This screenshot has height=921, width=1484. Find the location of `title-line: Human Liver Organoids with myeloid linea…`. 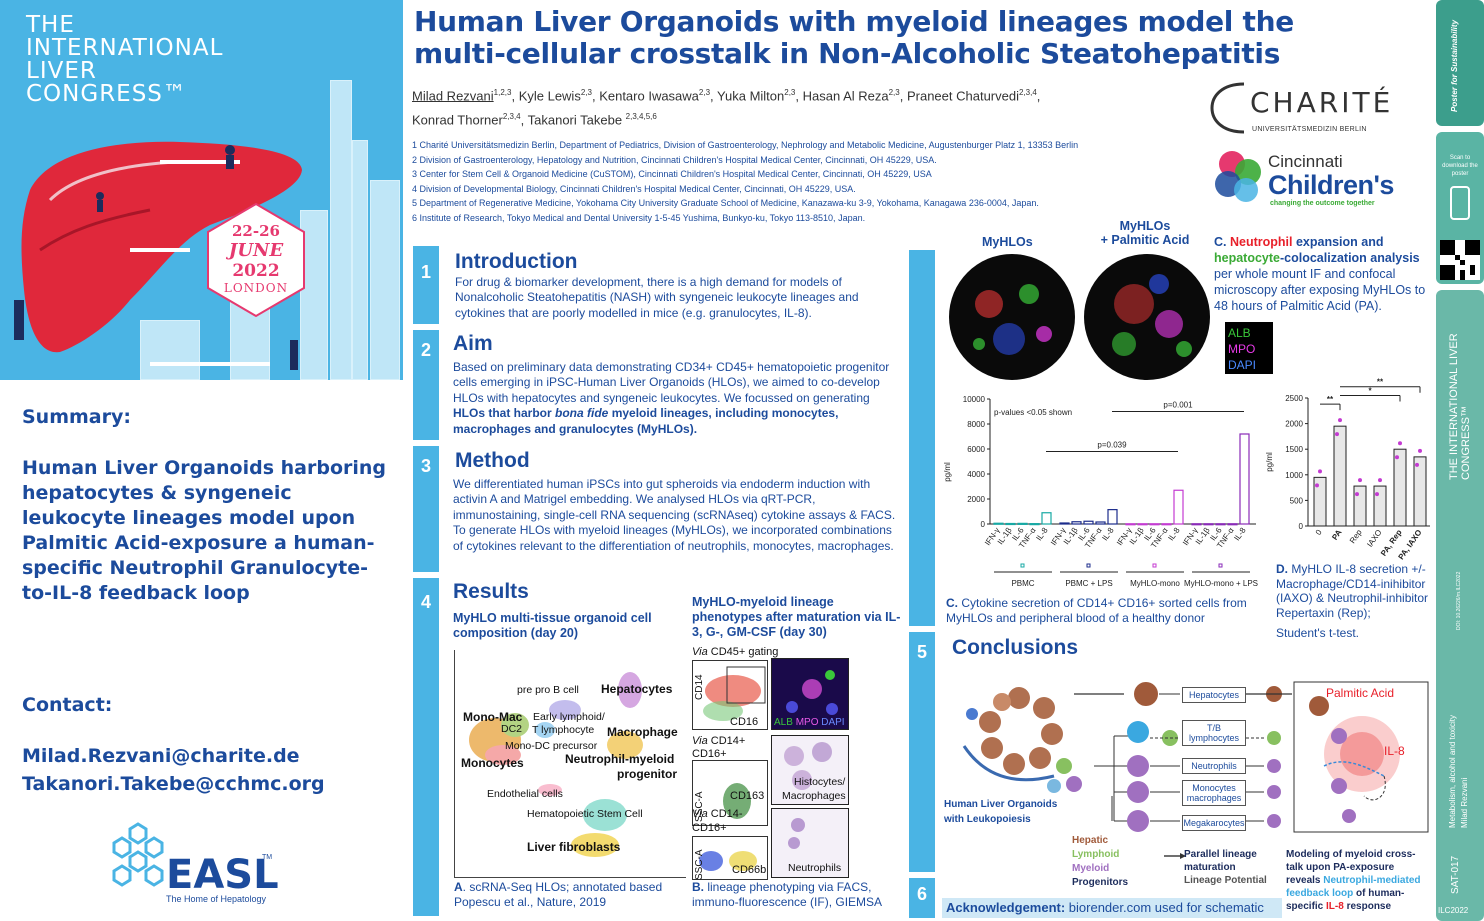

title-line: Human Liver Organoids with myeloid linea… is located at coordinates (854, 21).